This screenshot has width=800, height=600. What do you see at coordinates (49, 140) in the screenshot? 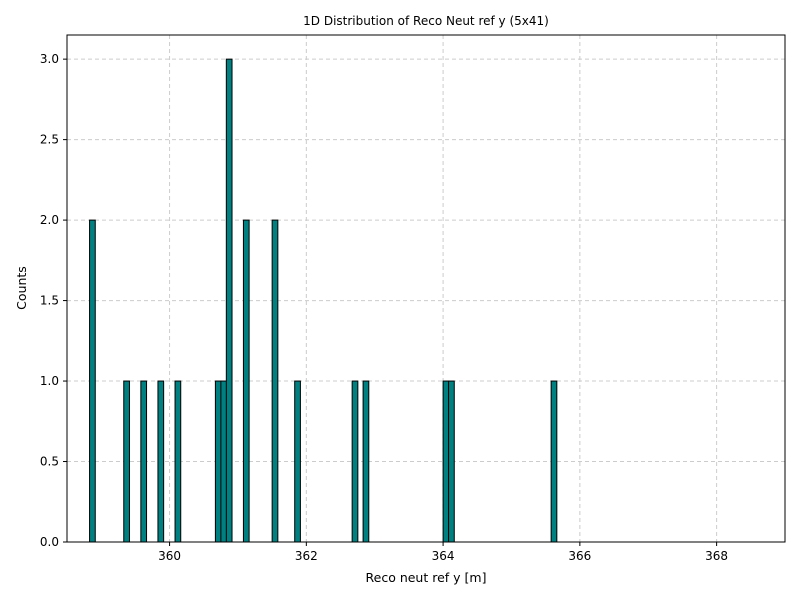
I see `y-tick-label: 2.5` at bounding box center [49, 140].